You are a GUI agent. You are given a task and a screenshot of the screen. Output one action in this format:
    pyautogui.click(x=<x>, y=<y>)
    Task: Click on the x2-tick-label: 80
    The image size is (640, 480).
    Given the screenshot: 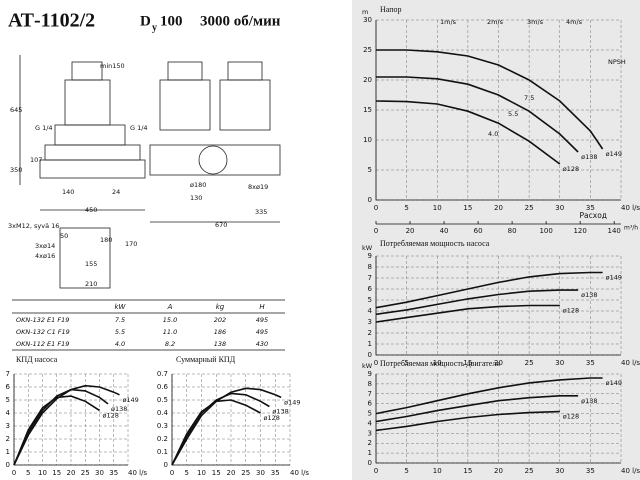 What is the action you would take?
    pyautogui.click(x=512, y=231)
    